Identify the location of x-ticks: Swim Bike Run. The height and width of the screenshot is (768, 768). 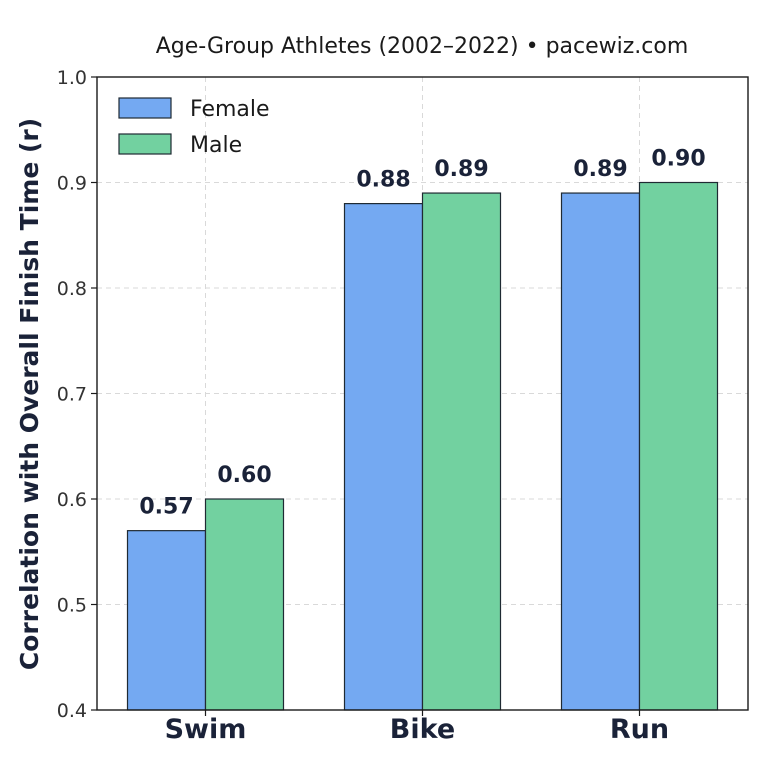
(417, 727).